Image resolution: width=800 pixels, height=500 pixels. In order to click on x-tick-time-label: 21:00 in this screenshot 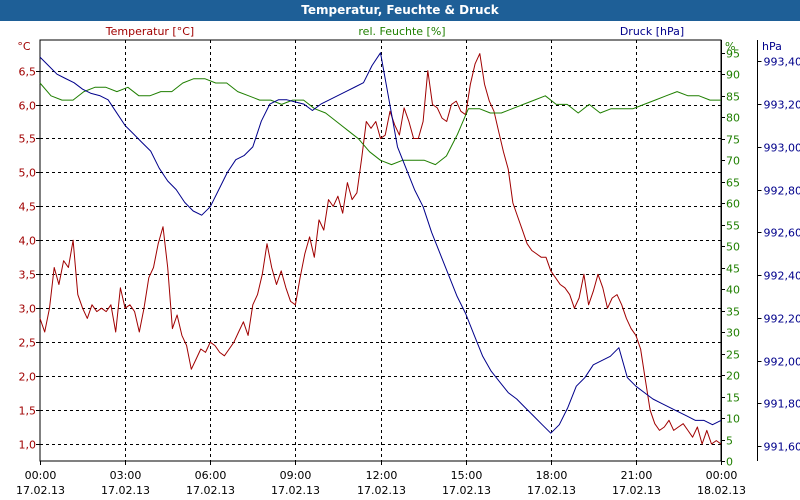, I will do `click(637, 475)`.